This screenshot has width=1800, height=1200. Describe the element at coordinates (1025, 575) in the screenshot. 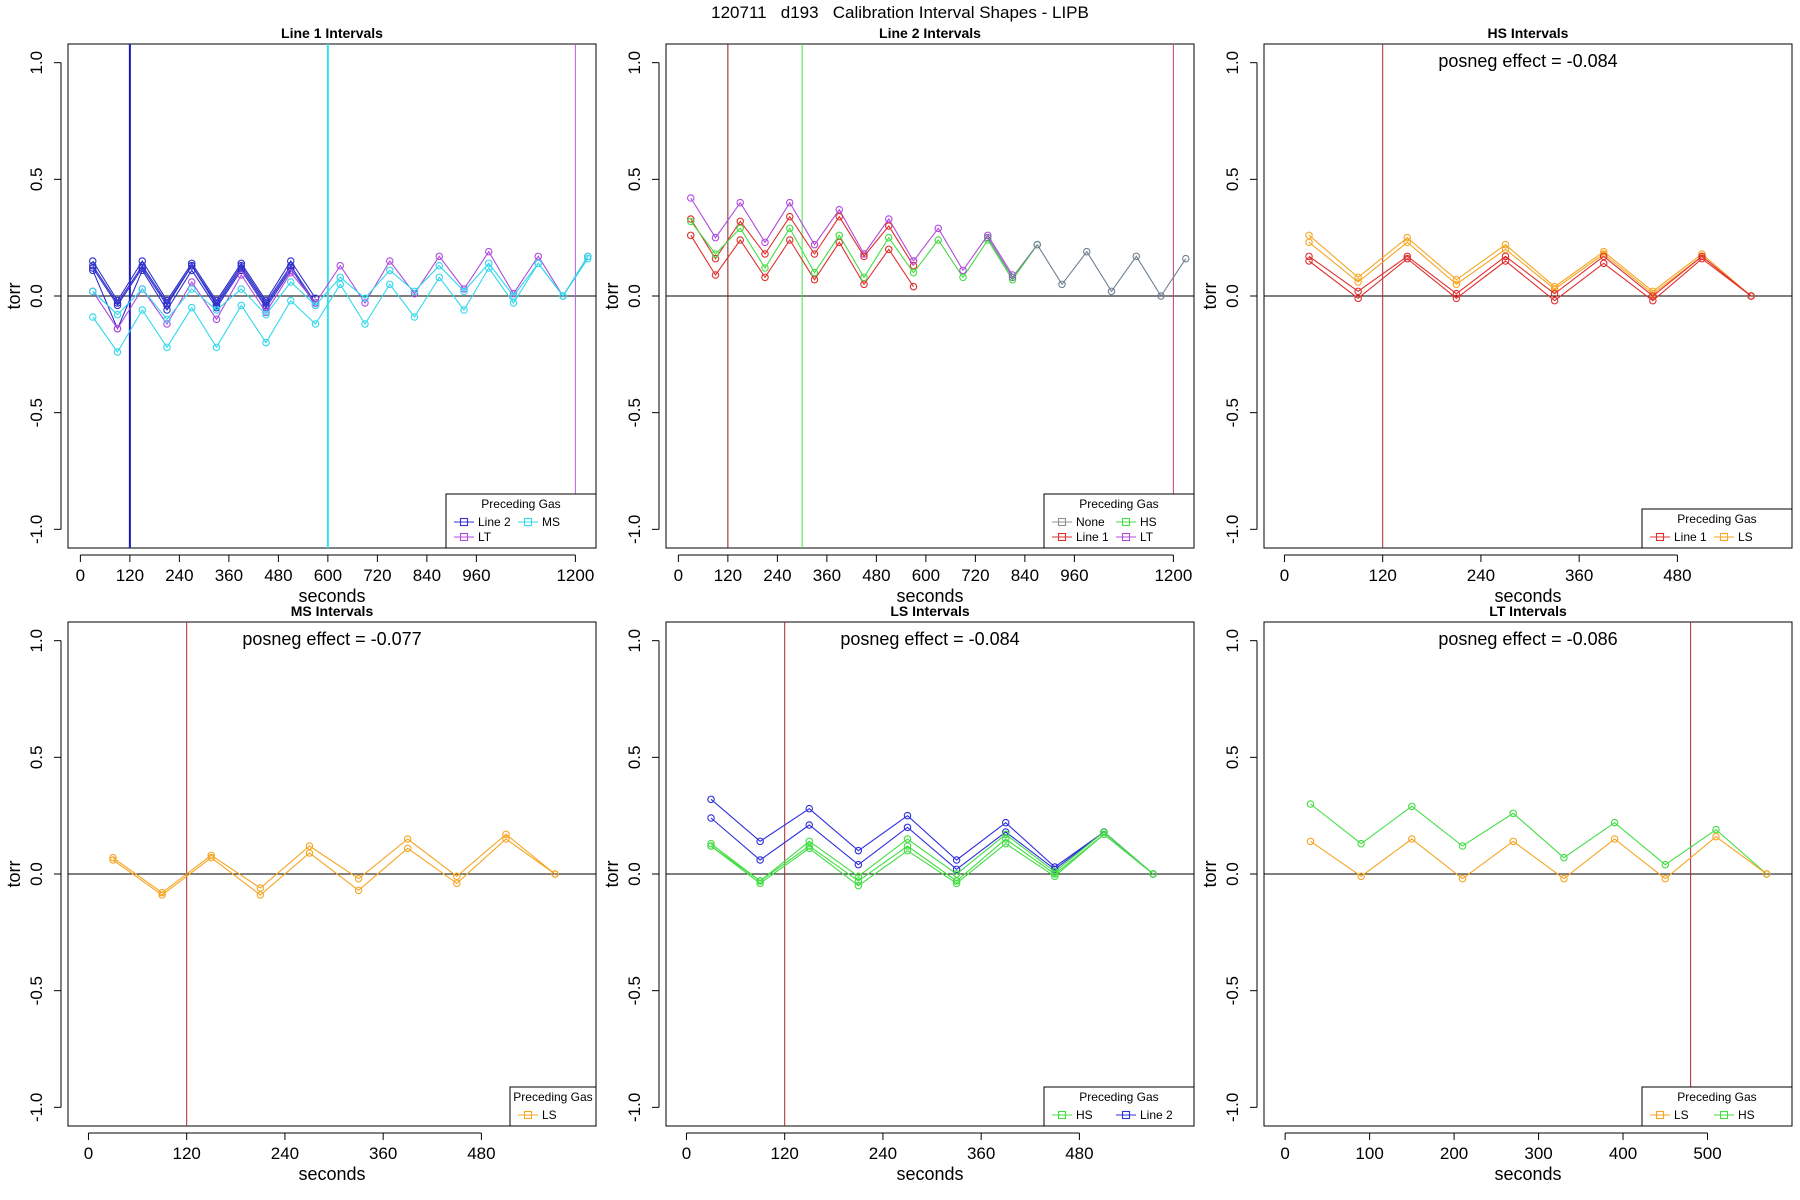

I see `x-tick-label: 840` at that location.